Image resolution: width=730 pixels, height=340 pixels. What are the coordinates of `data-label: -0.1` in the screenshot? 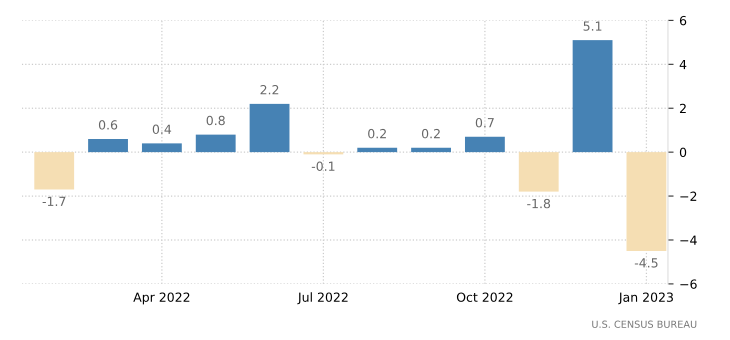 It's located at (323, 166).